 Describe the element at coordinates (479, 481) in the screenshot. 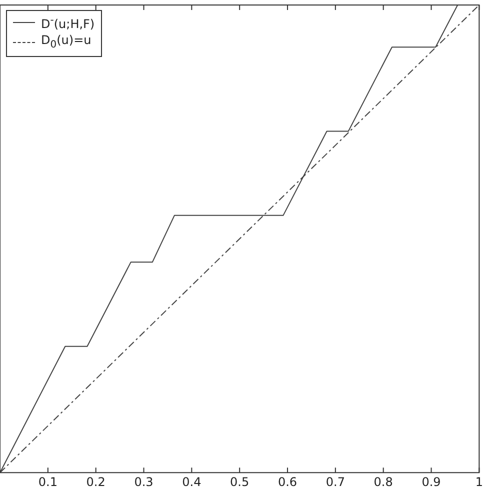

I see `x-tick-label: 1` at that location.